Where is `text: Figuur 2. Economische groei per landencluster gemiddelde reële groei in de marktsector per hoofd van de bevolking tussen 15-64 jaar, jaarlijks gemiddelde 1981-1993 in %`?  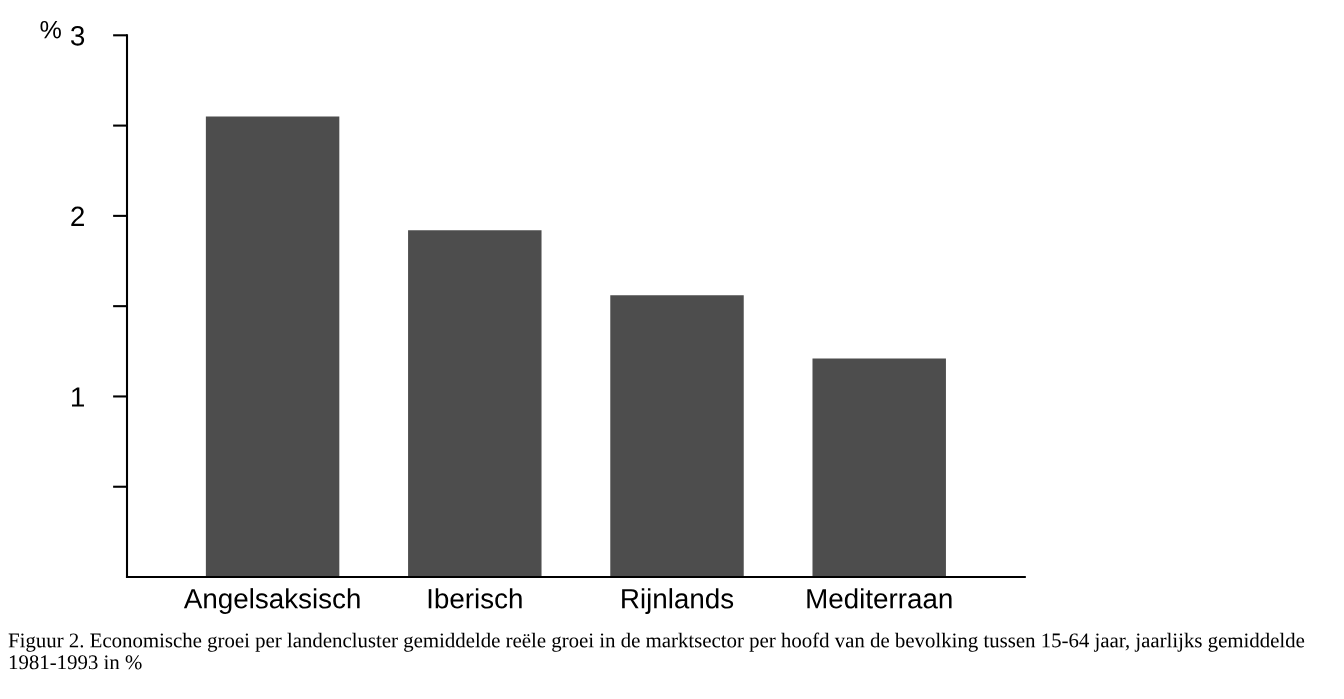 text: Figuur 2. Economische groei per landencluster gemiddelde reële groei in de marktsector per hoofd van de bevolking tussen 15-64 jaar, jaarlijks gemiddelde 1981-1993 in % is located at coordinates (656, 651).